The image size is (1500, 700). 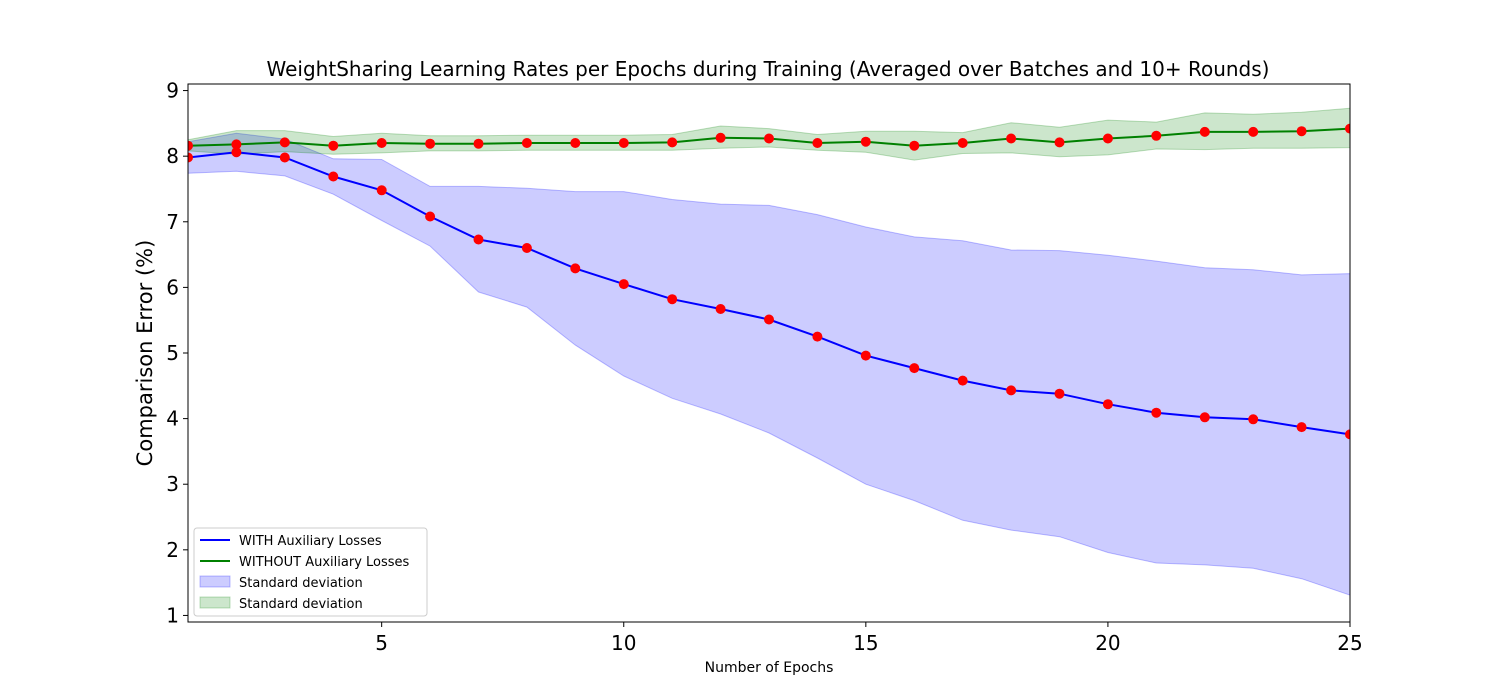 I want to click on y-tick-label: 2, so click(x=172, y=550).